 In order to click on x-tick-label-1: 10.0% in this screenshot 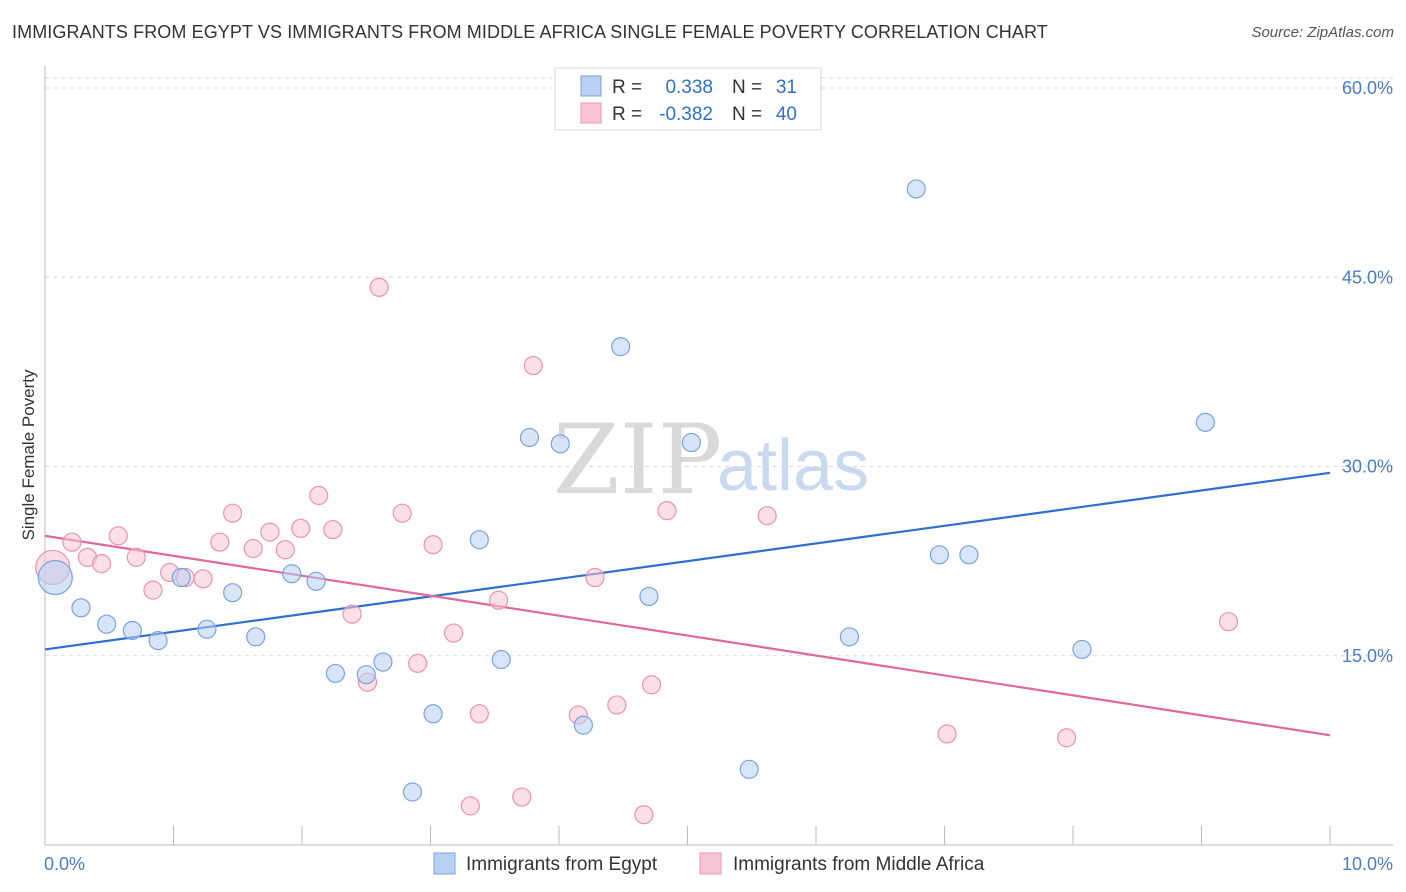, I will do `click(1367, 864)`.